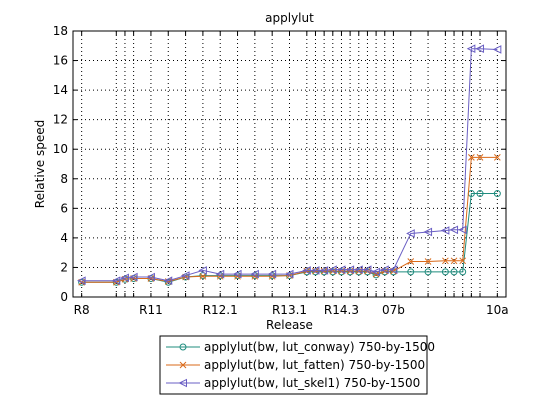  What do you see at coordinates (60, 149) in the screenshot?
I see `y-tick-label: 10` at bounding box center [60, 149].